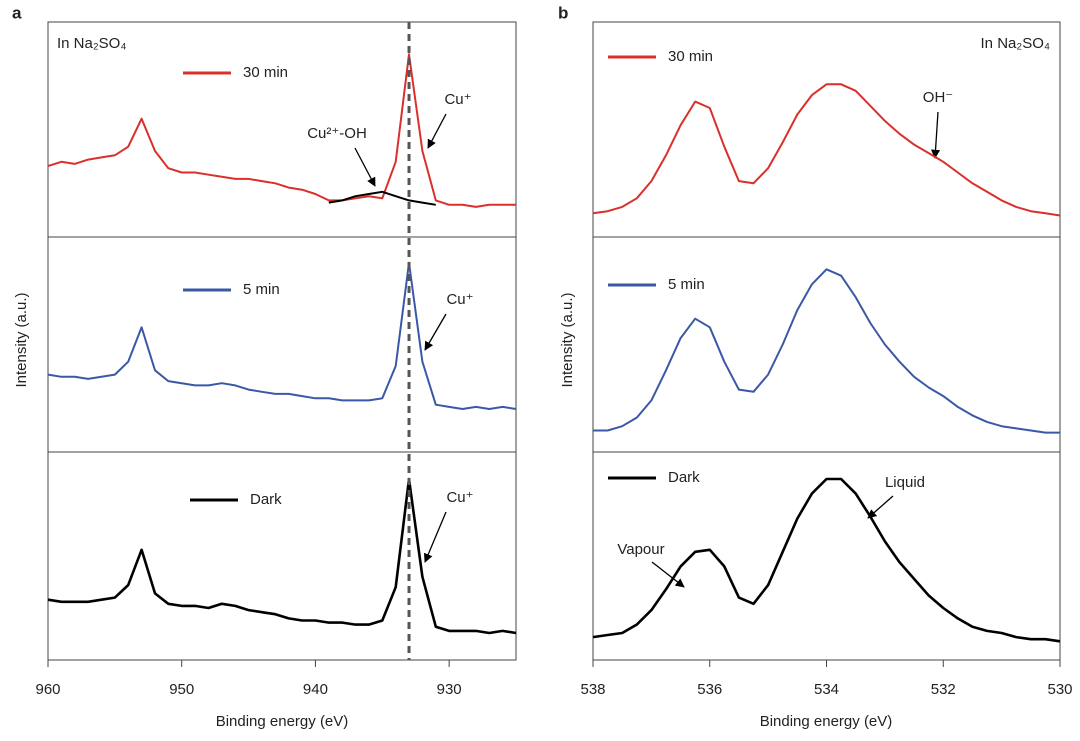  What do you see at coordinates (905, 482) in the screenshot?
I see `annotation: Liquid` at bounding box center [905, 482].